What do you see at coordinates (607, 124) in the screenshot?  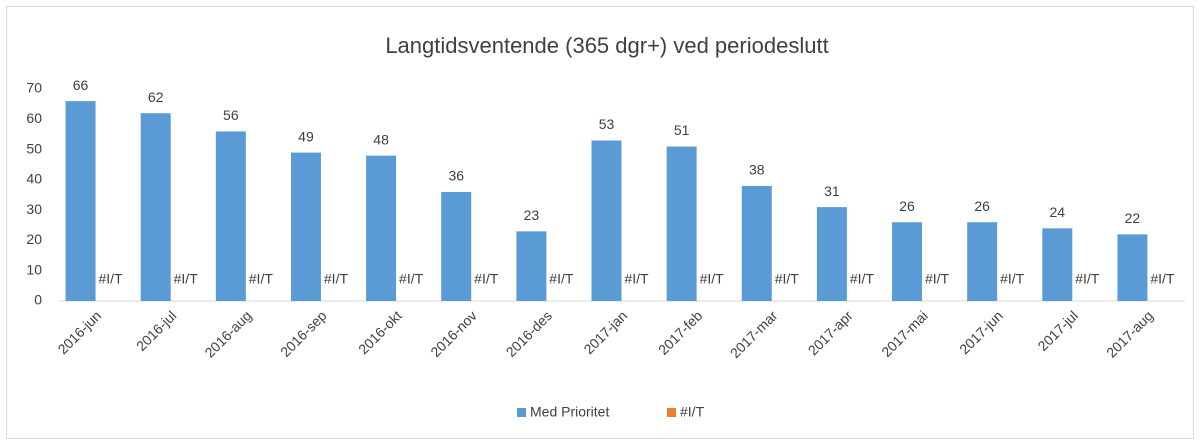 I see `data-label: 53` at bounding box center [607, 124].